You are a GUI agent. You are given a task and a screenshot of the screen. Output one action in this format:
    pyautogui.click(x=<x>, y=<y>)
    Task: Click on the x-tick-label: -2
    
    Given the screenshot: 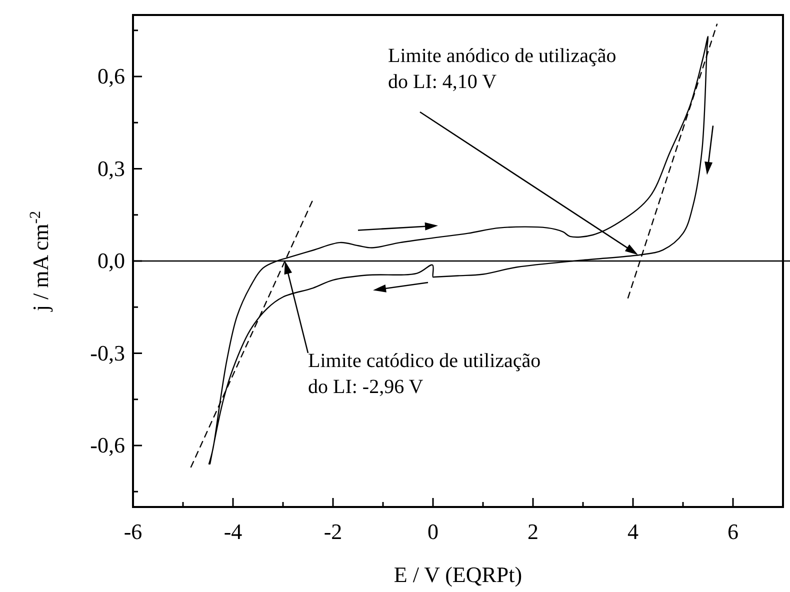 What is the action you would take?
    pyautogui.click(x=333, y=531)
    